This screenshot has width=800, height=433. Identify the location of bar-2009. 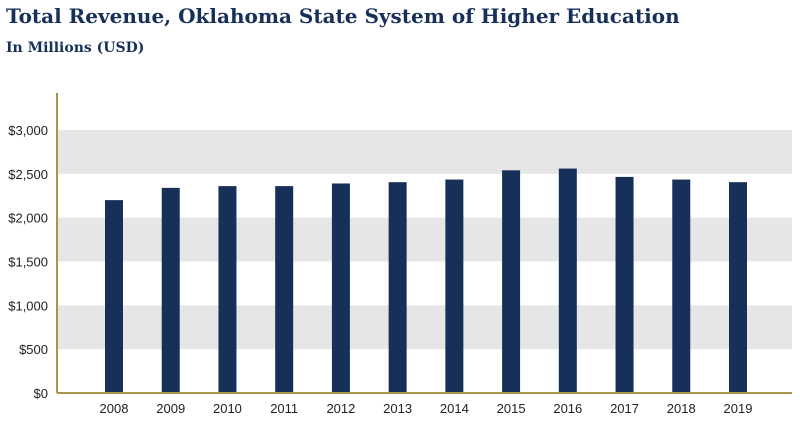
(170, 290).